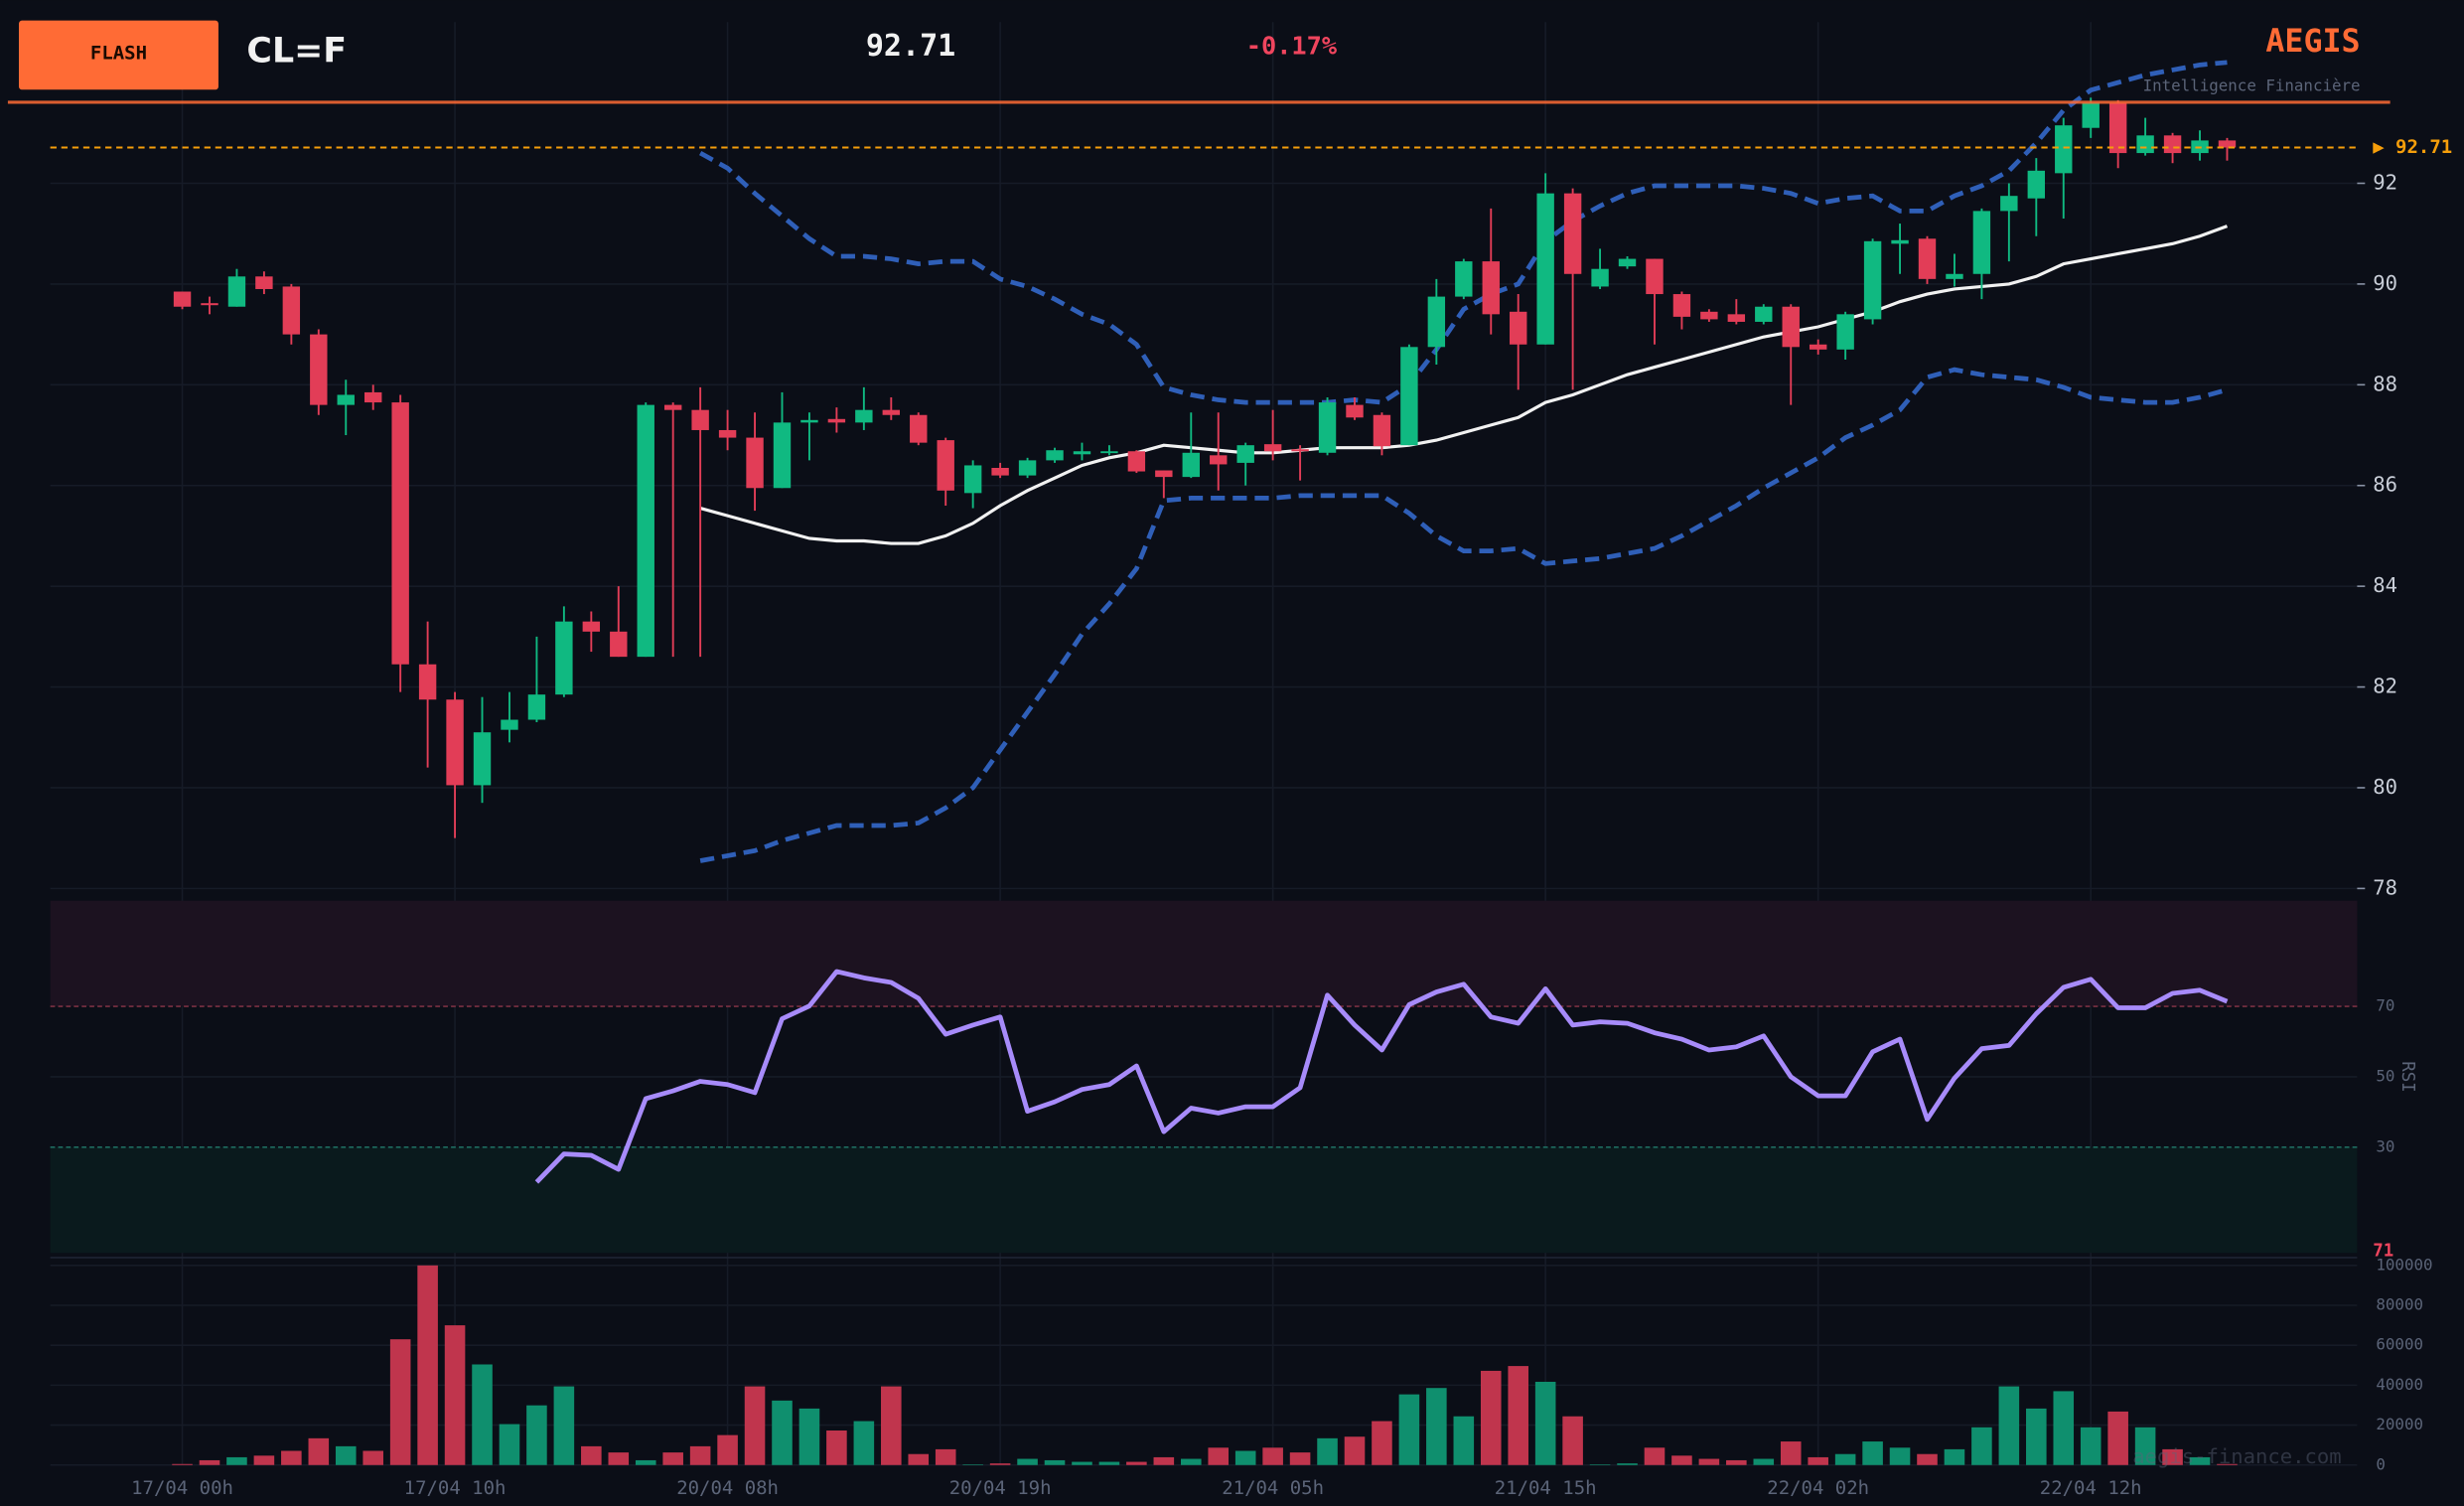 Image resolution: width=2464 pixels, height=1506 pixels. I want to click on brand: AEGIS, so click(2312, 42).